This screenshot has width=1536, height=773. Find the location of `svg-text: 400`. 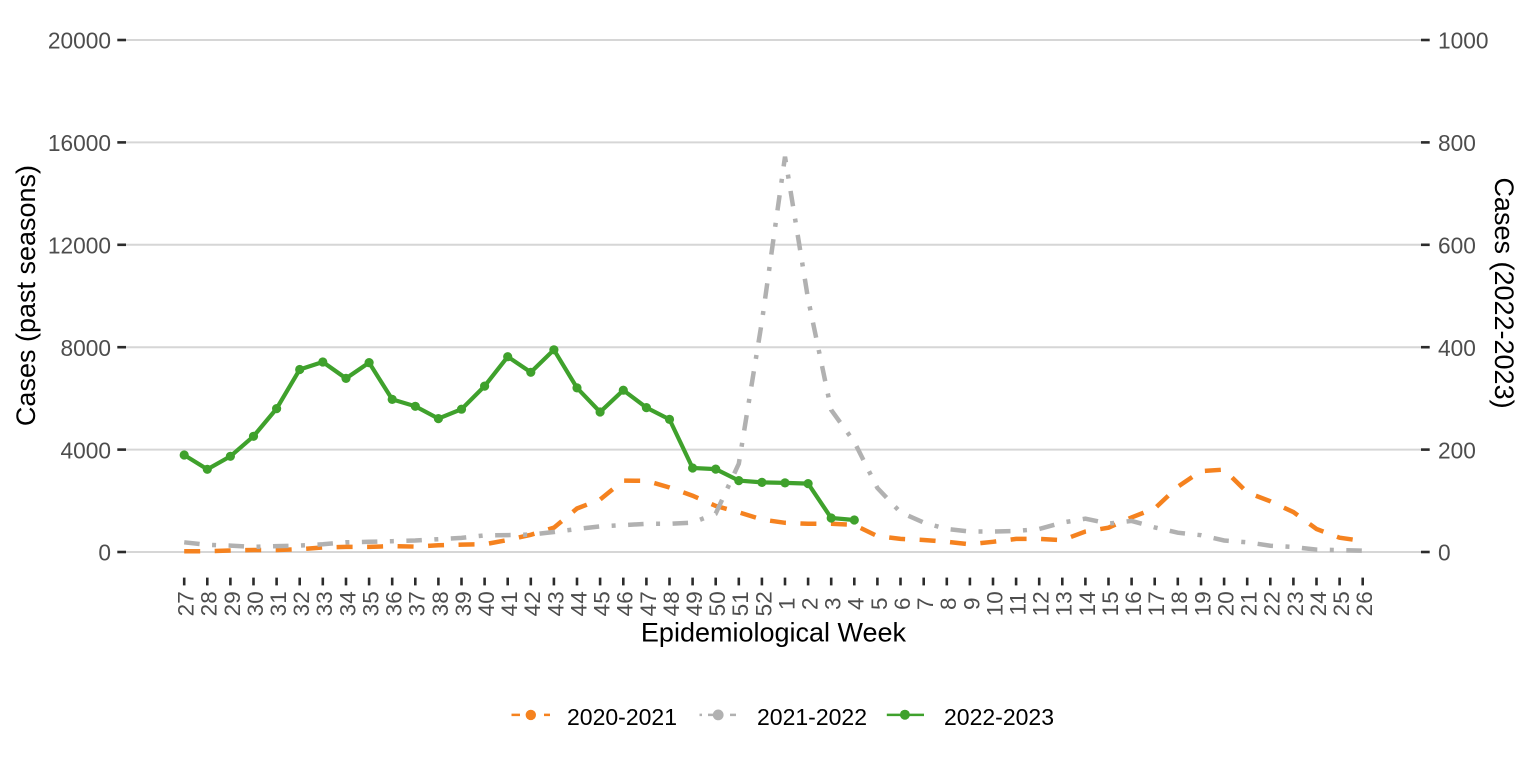

svg-text: 400 is located at coordinates (1457, 348).